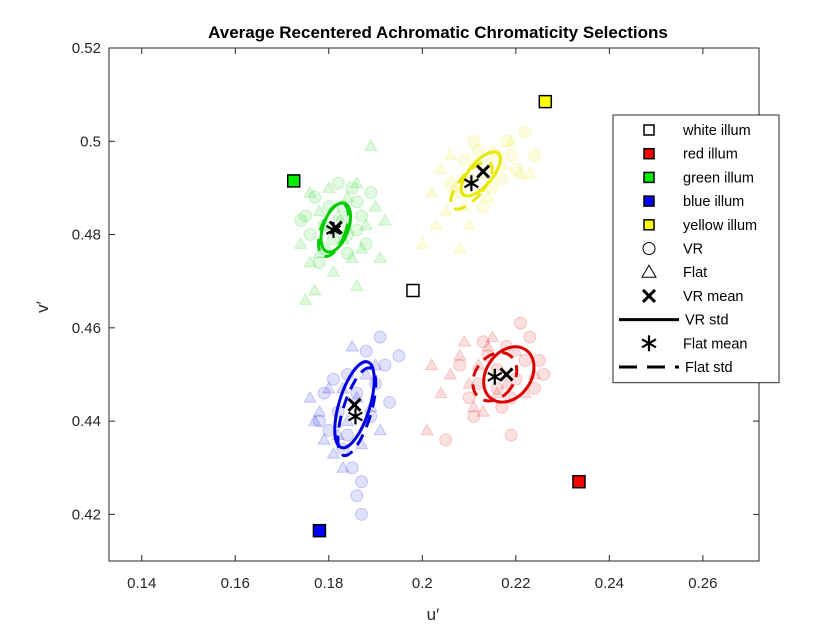 This screenshot has height=630, width=840. I want to click on legend-label: Flat std, so click(709, 368).